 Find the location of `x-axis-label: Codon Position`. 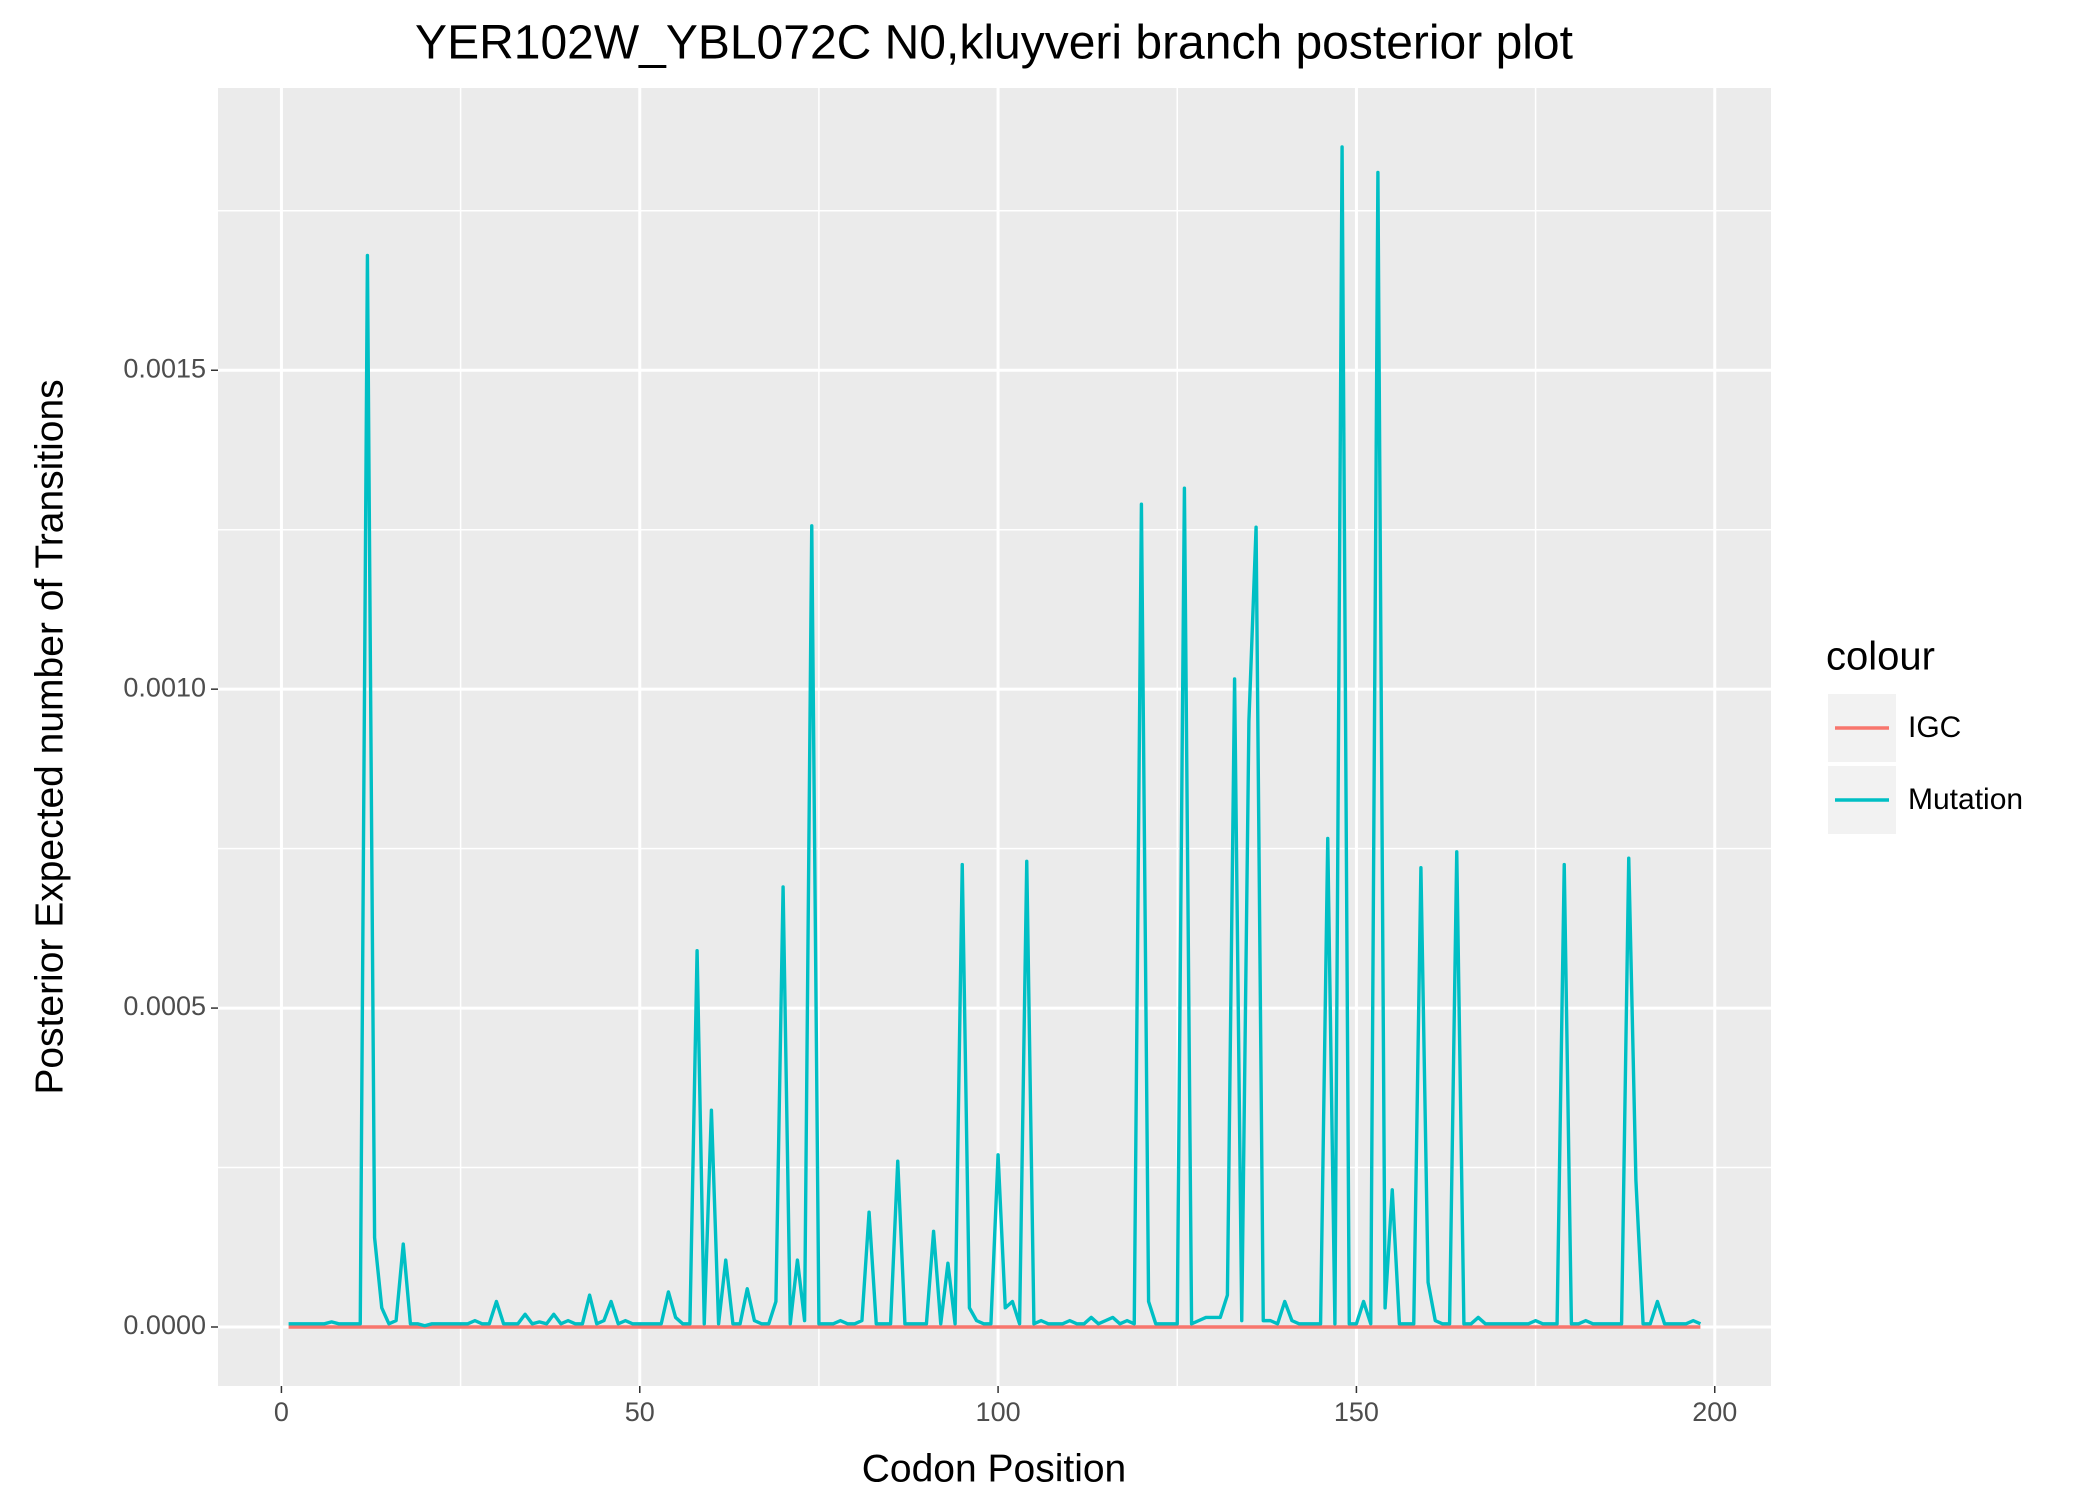

x-axis-label: Codon Position is located at coordinates (994, 1468).